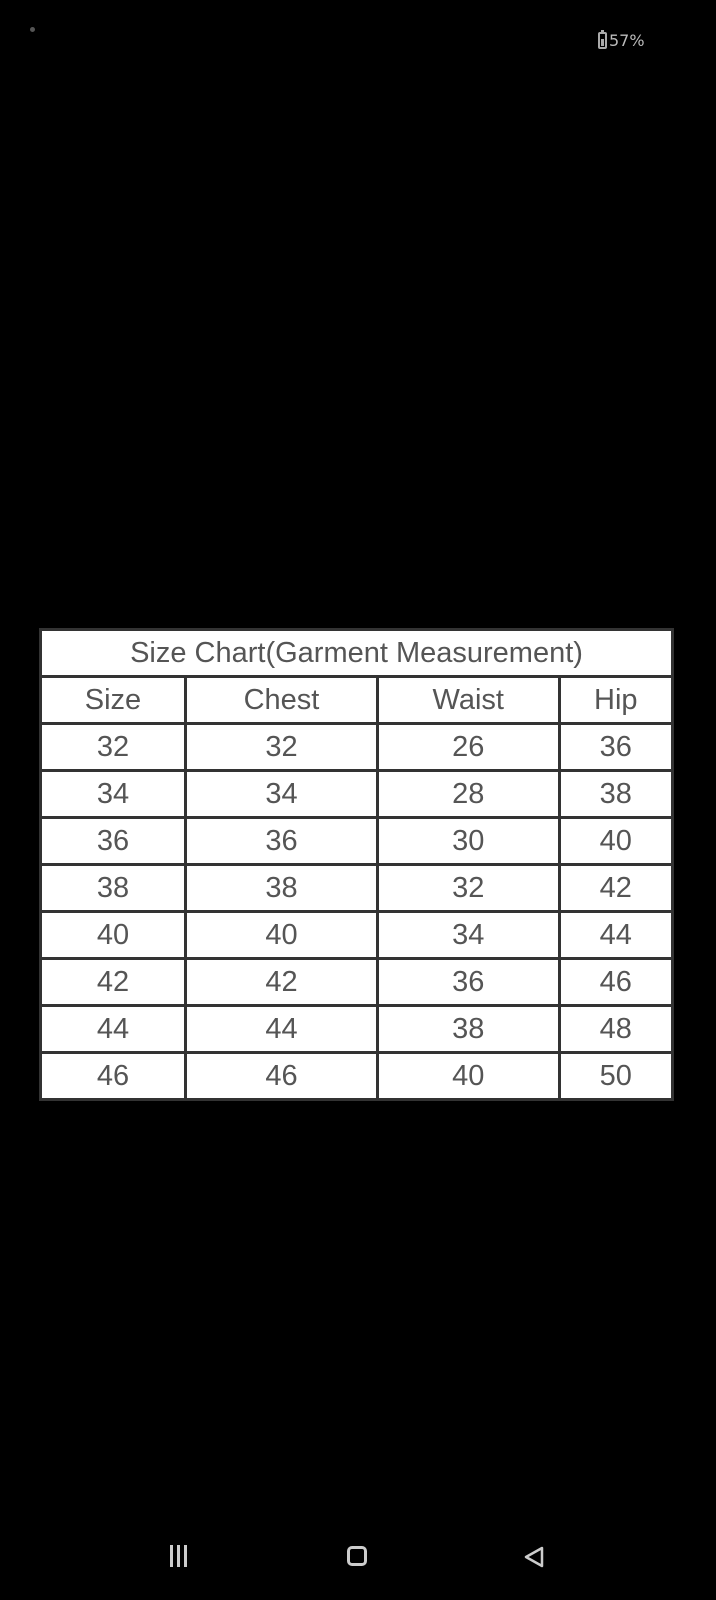  What do you see at coordinates (356, 653) in the screenshot?
I see `table-title: Size Chart(Garment Measurement)` at bounding box center [356, 653].